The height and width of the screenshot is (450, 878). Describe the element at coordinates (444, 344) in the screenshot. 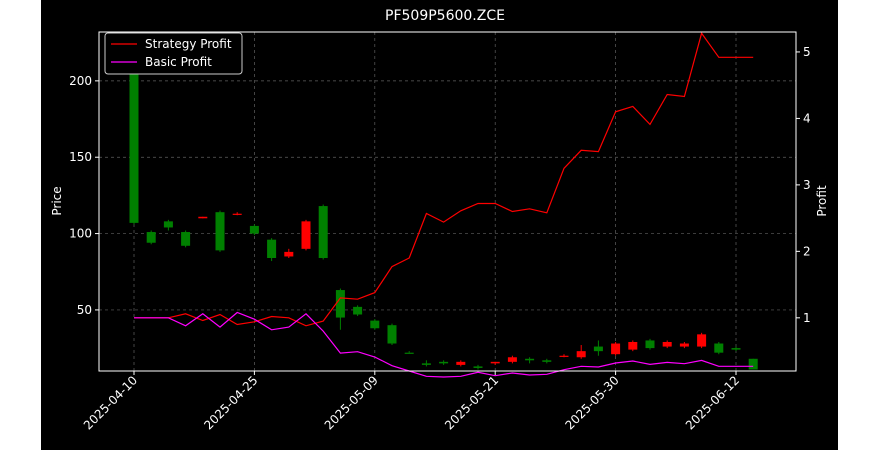

I see `basic-profit-line` at that location.